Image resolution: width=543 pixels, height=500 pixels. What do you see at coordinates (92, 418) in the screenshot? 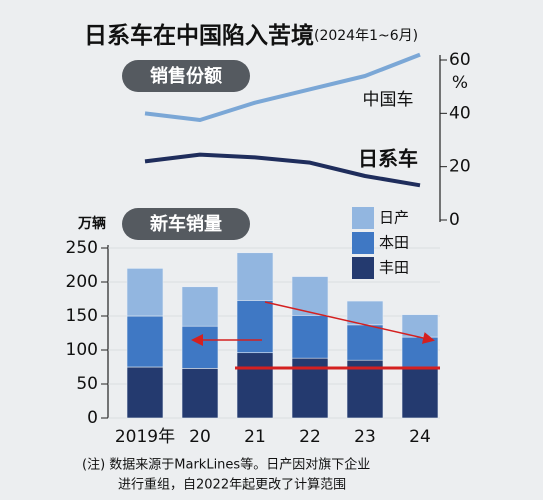
I see `y-tick-label: 0` at bounding box center [92, 418].